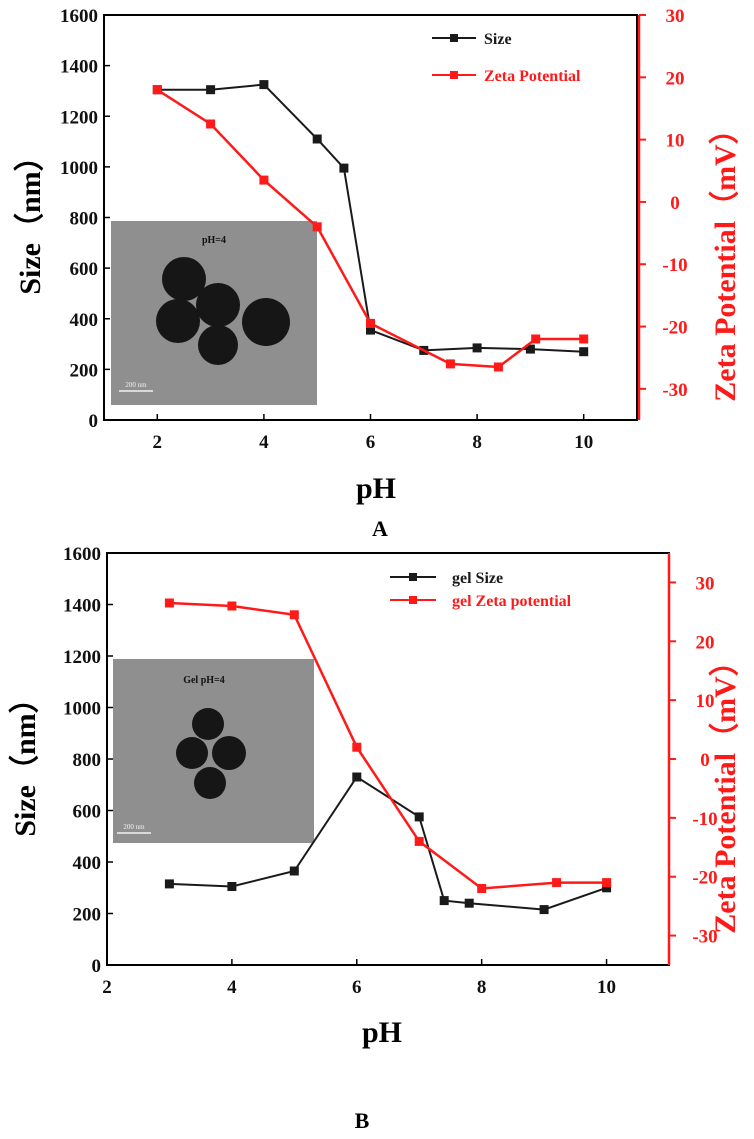  Describe the element at coordinates (583, 442) in the screenshot. I see `x-tick-label: 10` at that location.